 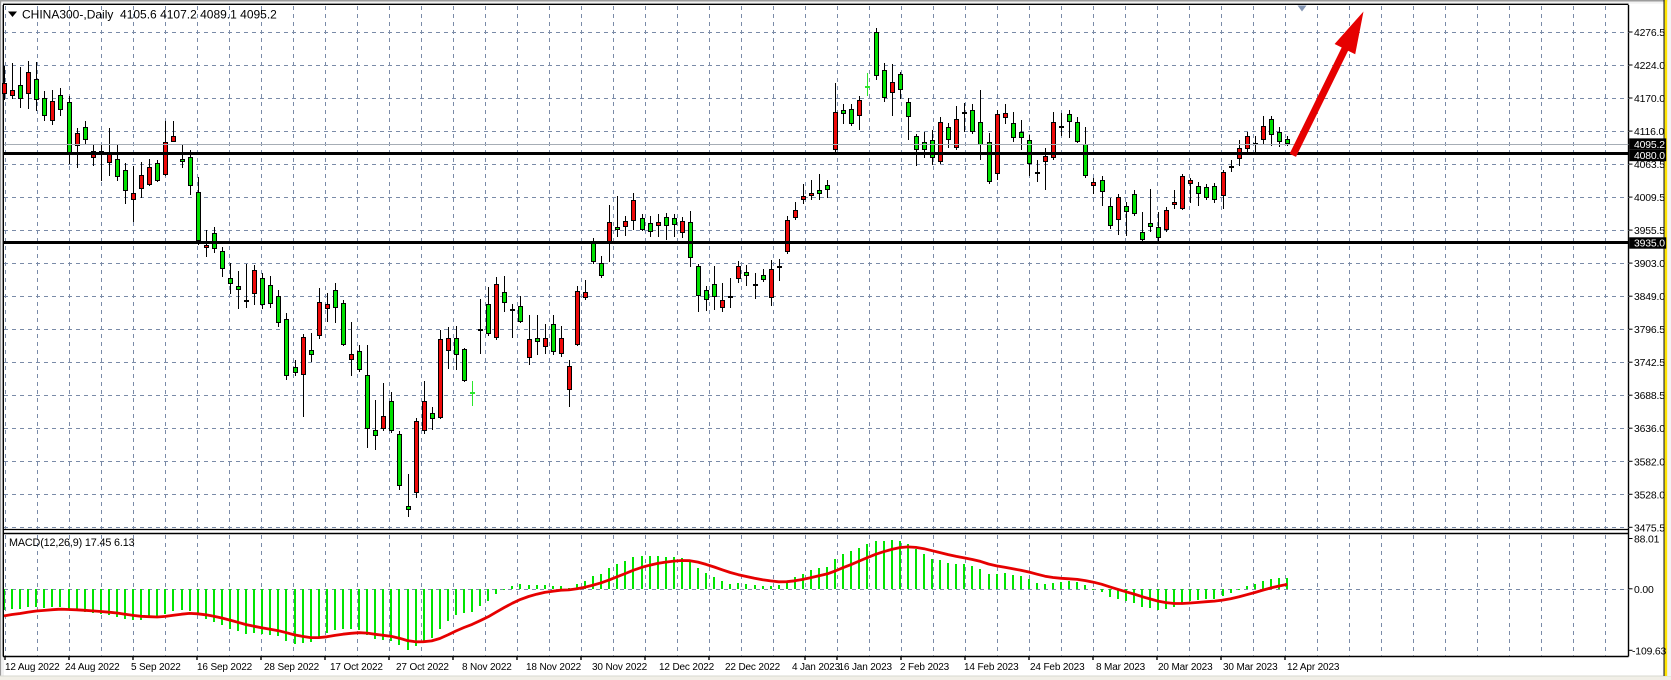 I want to click on svg-text: 8 Nov 2022, so click(x=487, y=667).